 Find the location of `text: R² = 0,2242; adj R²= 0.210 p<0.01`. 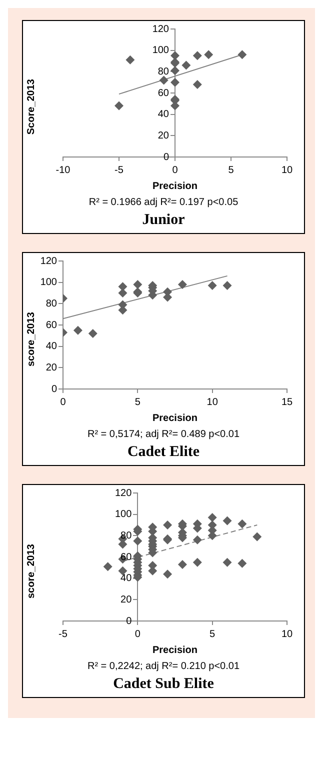

text: R² = 0,2242; adj R²= 0.210 p<0.01 is located at coordinates (163, 666).